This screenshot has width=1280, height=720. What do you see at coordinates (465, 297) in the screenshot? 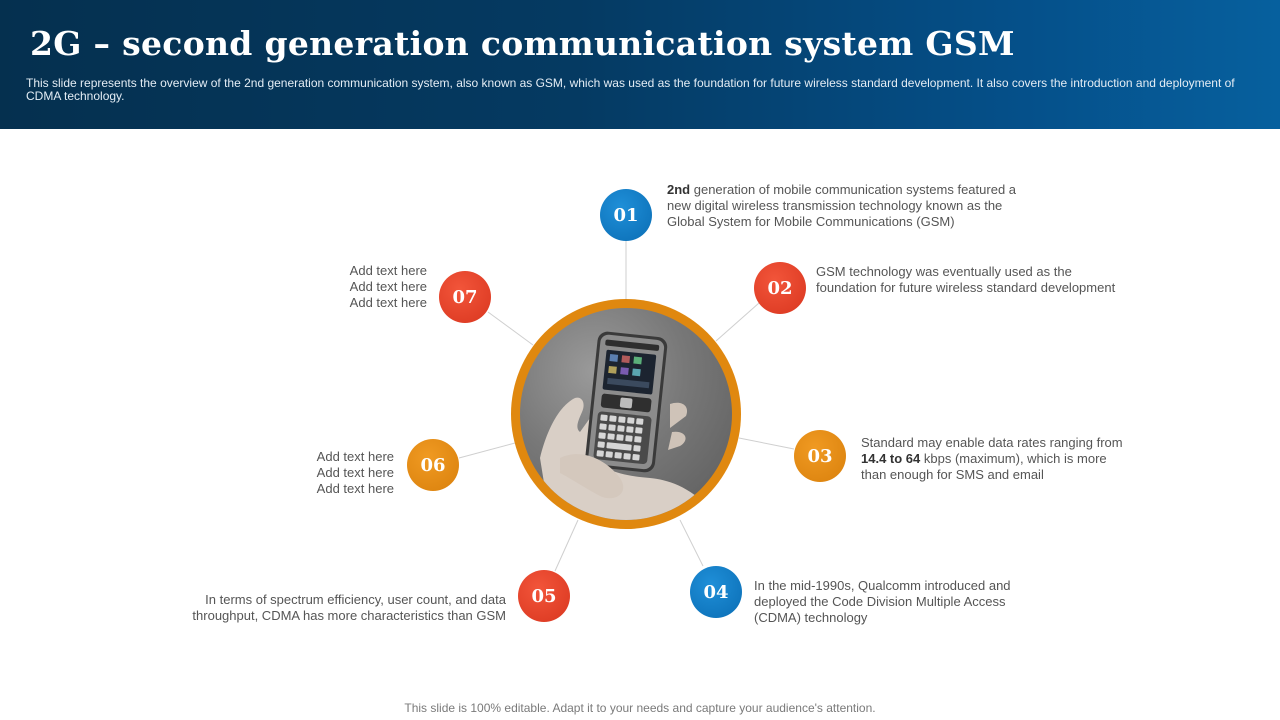
I see `step-07-badge: 07` at bounding box center [465, 297].